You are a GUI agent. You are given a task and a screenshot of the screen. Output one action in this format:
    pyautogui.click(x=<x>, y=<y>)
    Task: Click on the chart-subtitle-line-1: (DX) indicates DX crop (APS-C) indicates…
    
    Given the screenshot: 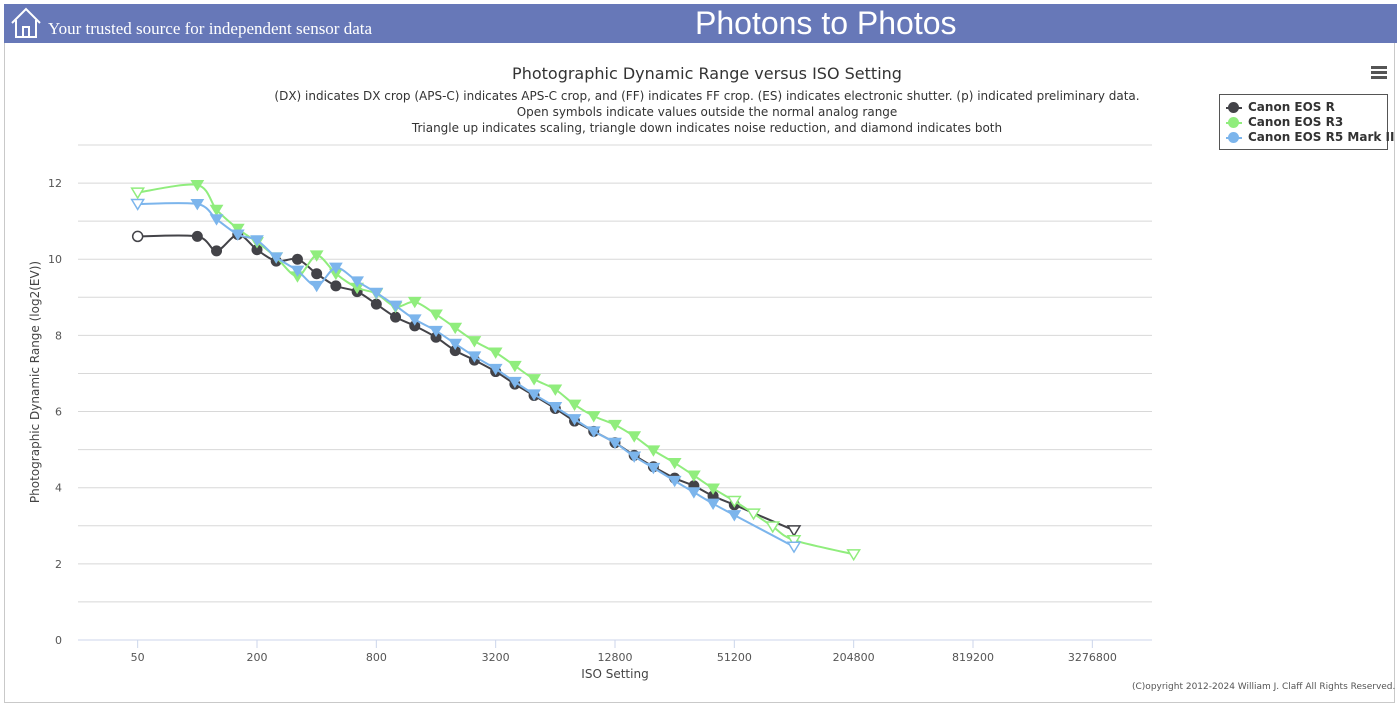 What is the action you would take?
    pyautogui.click(x=706, y=96)
    